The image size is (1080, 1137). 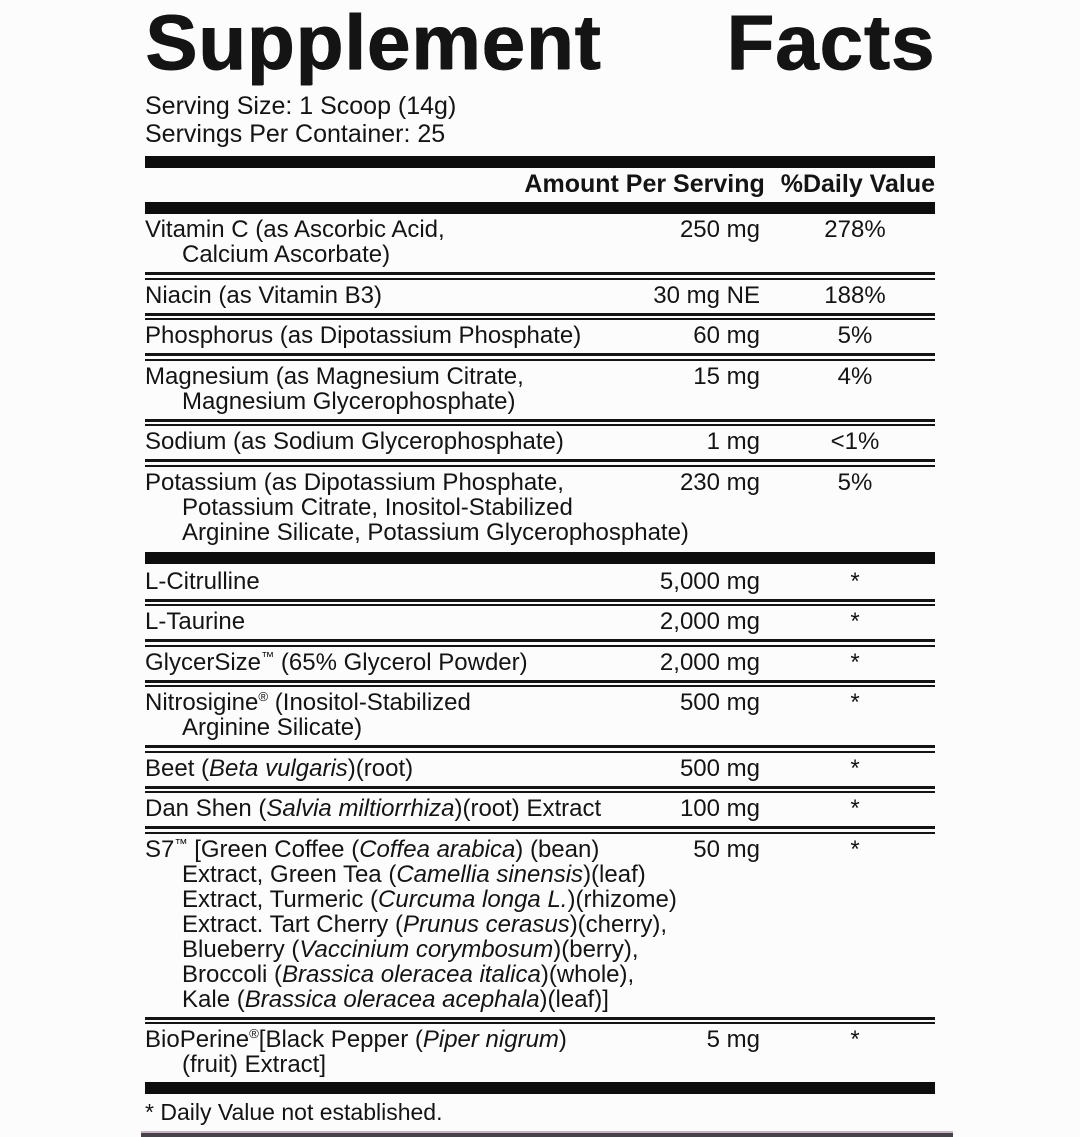 I want to click on name-text: Potassium (as Dipotassium Phosphate,, so click(x=354, y=482).